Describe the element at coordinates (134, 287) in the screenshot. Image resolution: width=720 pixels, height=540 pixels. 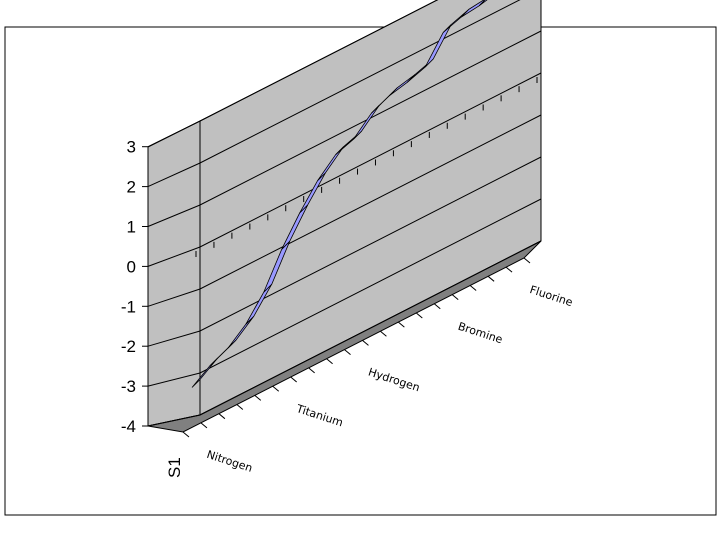
I see `y-axis-ticks: 3 2 1 0 -1 -2 -3 -4` at that location.